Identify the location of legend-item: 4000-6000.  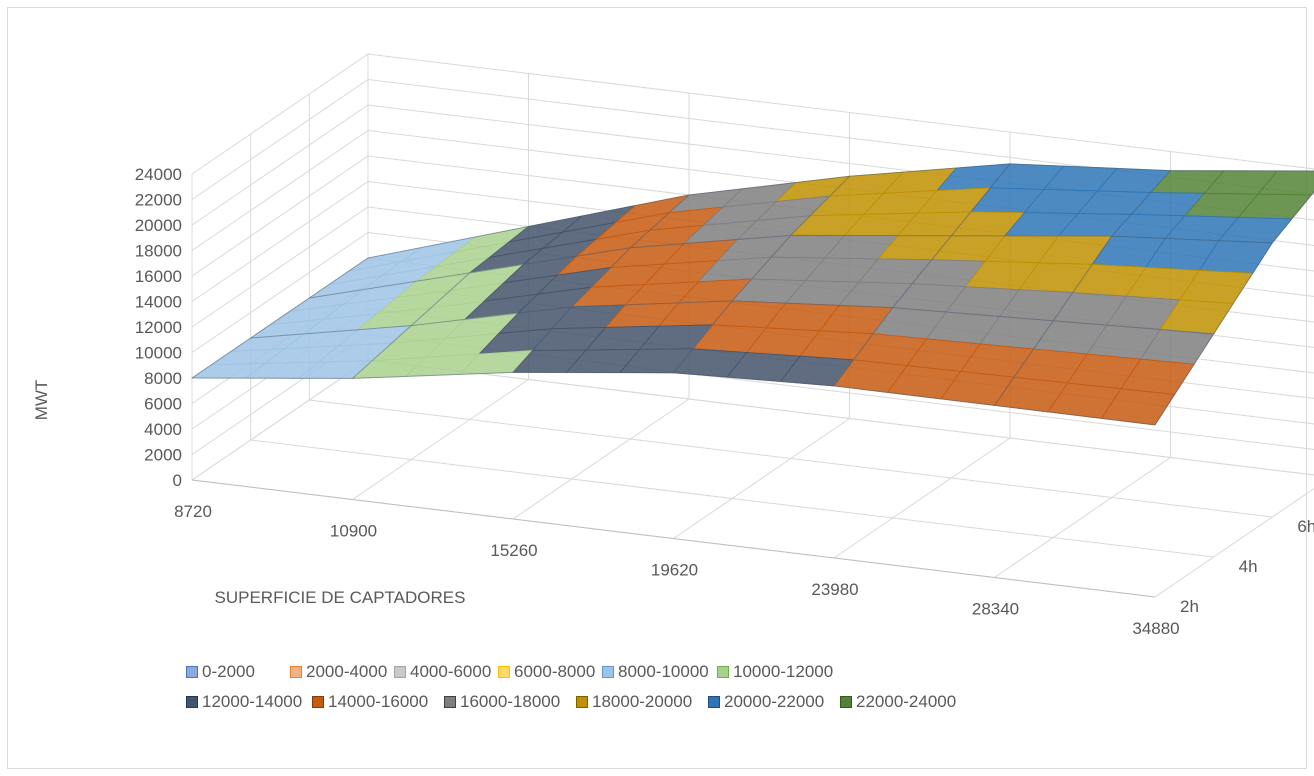
(442, 672).